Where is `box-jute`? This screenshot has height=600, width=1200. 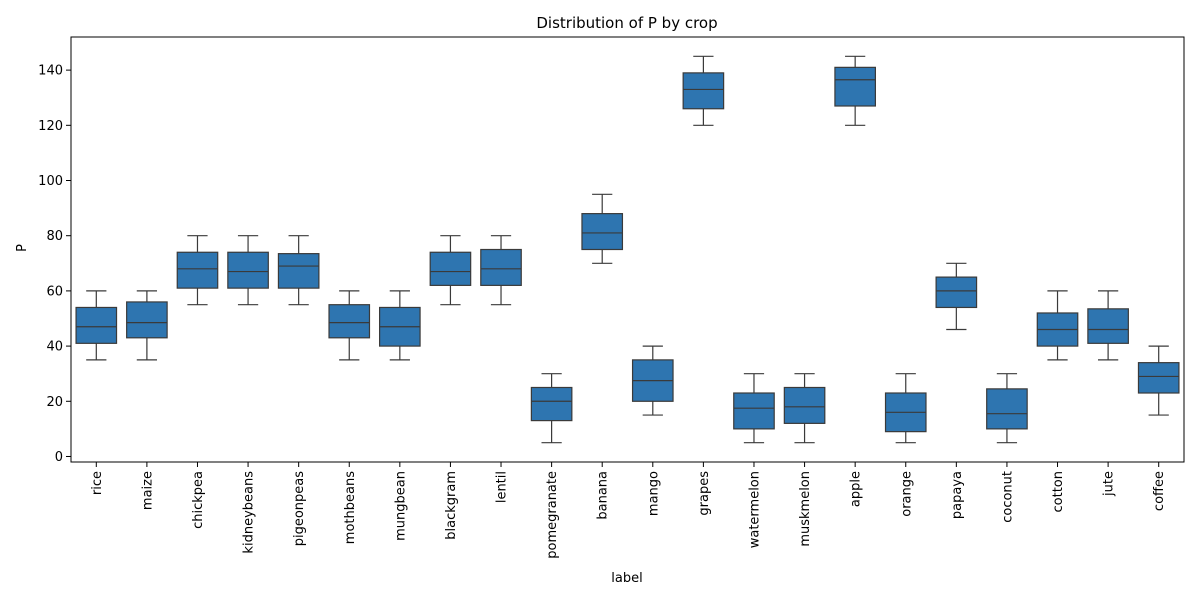
box-jute is located at coordinates (1108, 326).